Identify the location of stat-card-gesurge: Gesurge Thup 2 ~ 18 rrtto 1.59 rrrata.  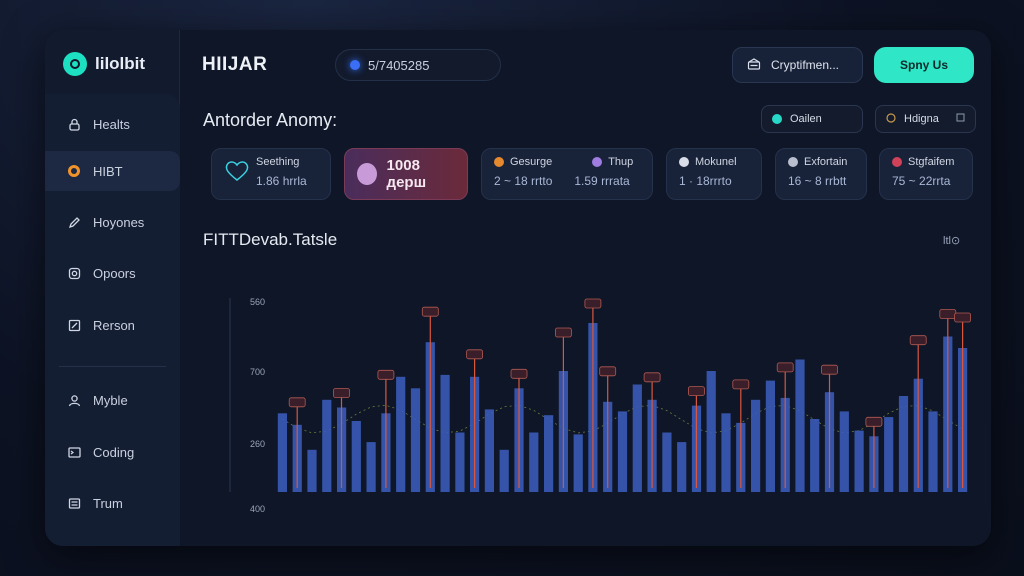
(567, 174).